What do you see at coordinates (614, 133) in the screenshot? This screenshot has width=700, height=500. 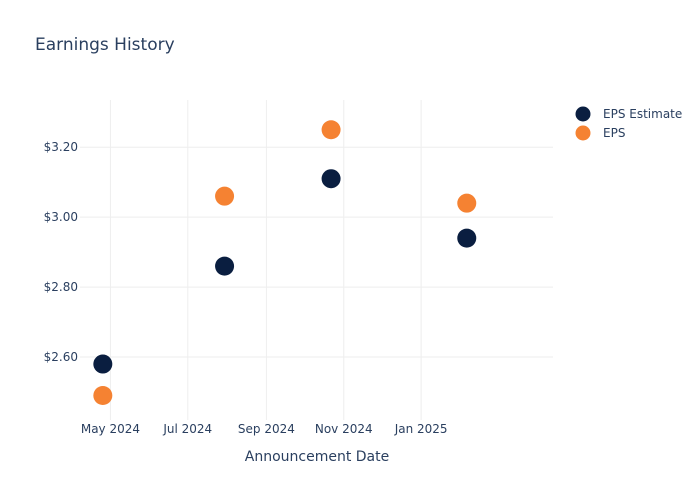 I see `legend-label: EPS` at bounding box center [614, 133].